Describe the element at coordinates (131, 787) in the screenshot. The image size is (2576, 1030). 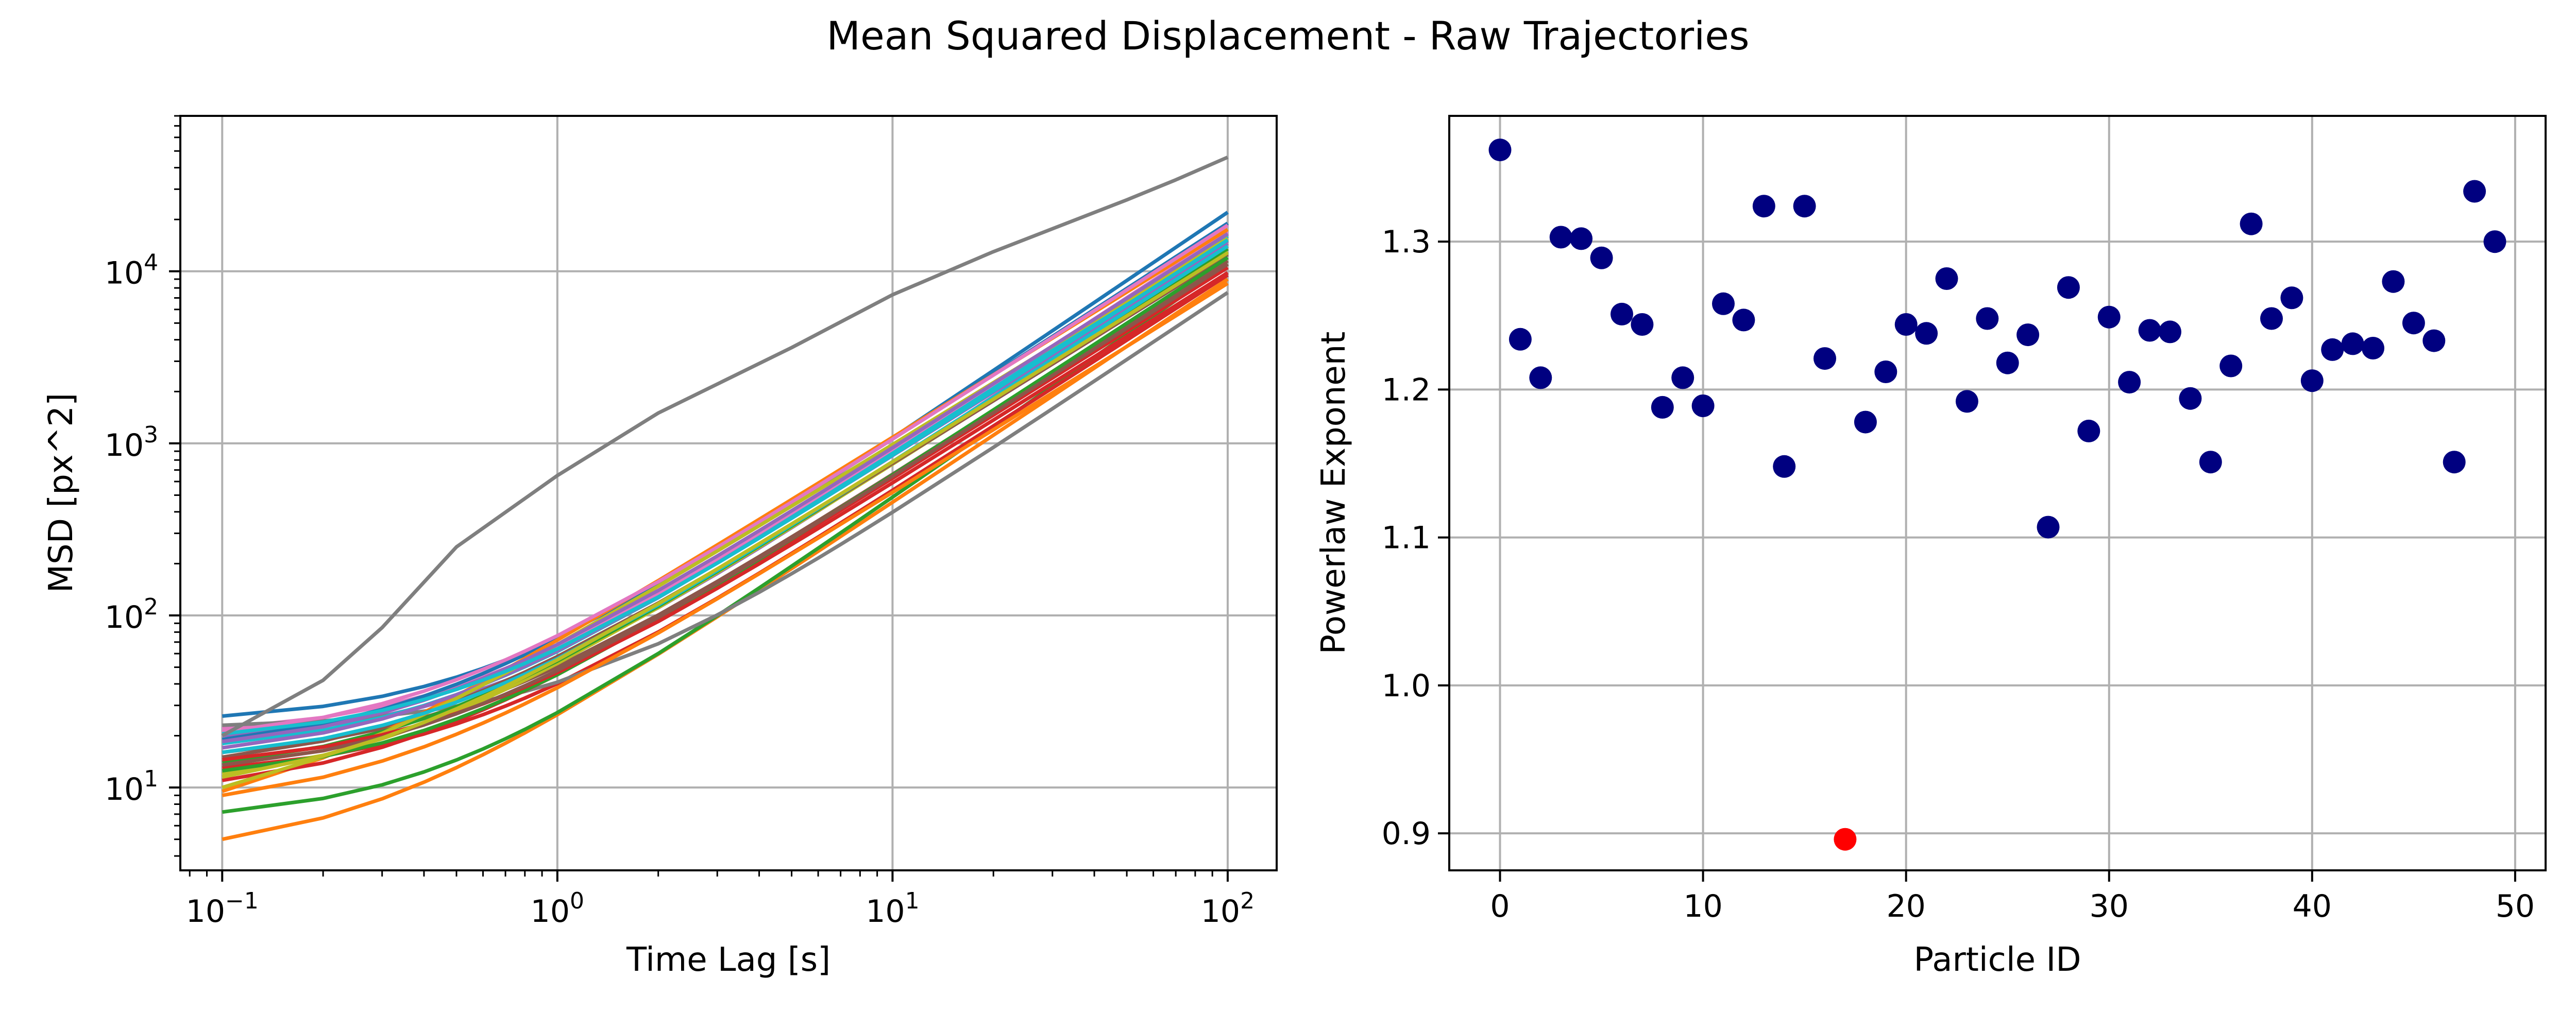
I see `msd-y-tick-label: 10¹` at that location.